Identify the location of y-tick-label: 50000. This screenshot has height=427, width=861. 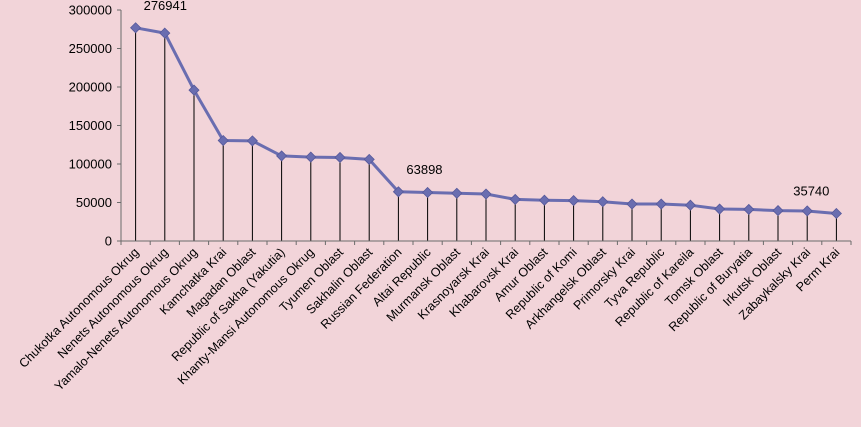
(94, 202).